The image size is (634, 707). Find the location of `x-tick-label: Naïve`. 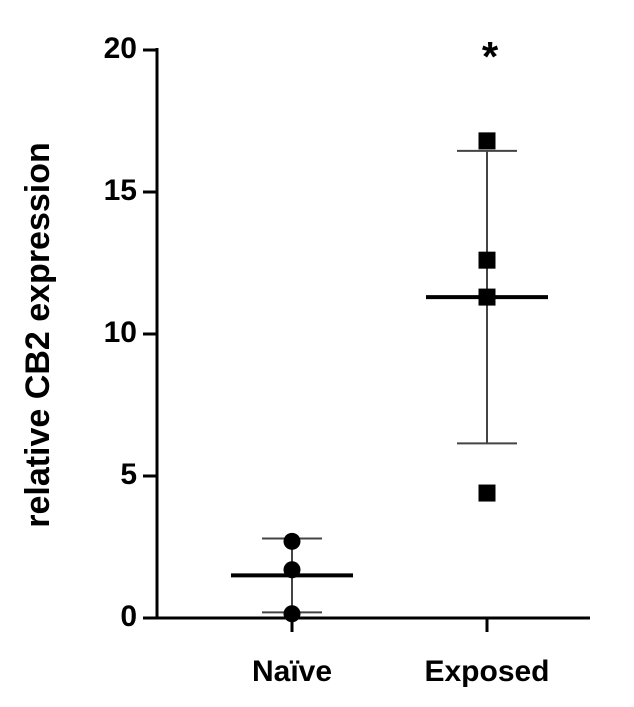

x-tick-label: Naïve is located at coordinates (292, 671).